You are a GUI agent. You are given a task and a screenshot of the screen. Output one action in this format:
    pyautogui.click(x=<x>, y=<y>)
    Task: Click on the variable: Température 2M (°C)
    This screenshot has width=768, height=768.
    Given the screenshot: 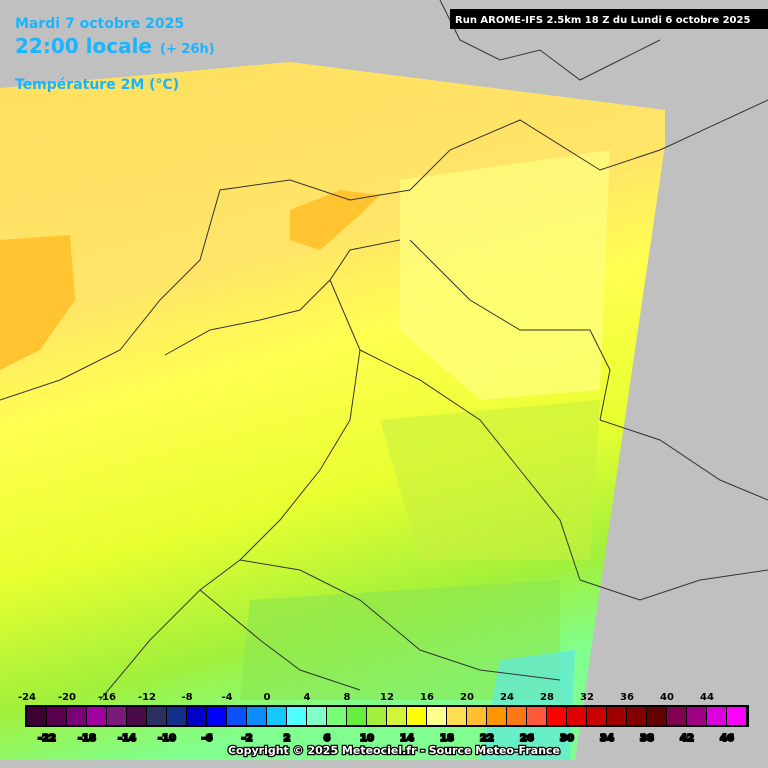 What is the action you would take?
    pyautogui.click(x=97, y=85)
    